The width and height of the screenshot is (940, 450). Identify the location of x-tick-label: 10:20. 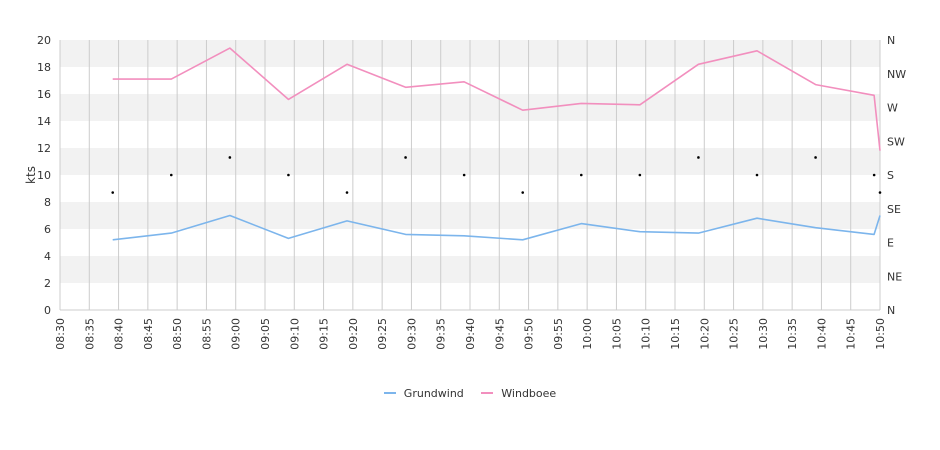
(704, 334).